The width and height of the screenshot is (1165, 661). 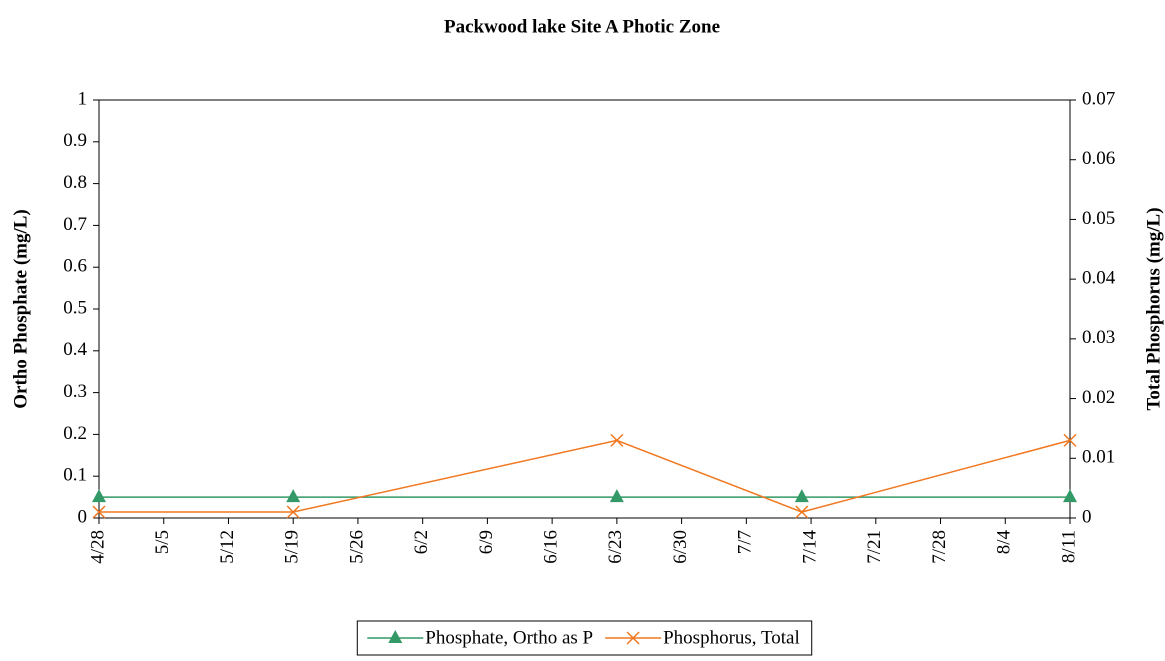 What do you see at coordinates (75, 266) in the screenshot?
I see `y-tick-label: 0.6` at bounding box center [75, 266].